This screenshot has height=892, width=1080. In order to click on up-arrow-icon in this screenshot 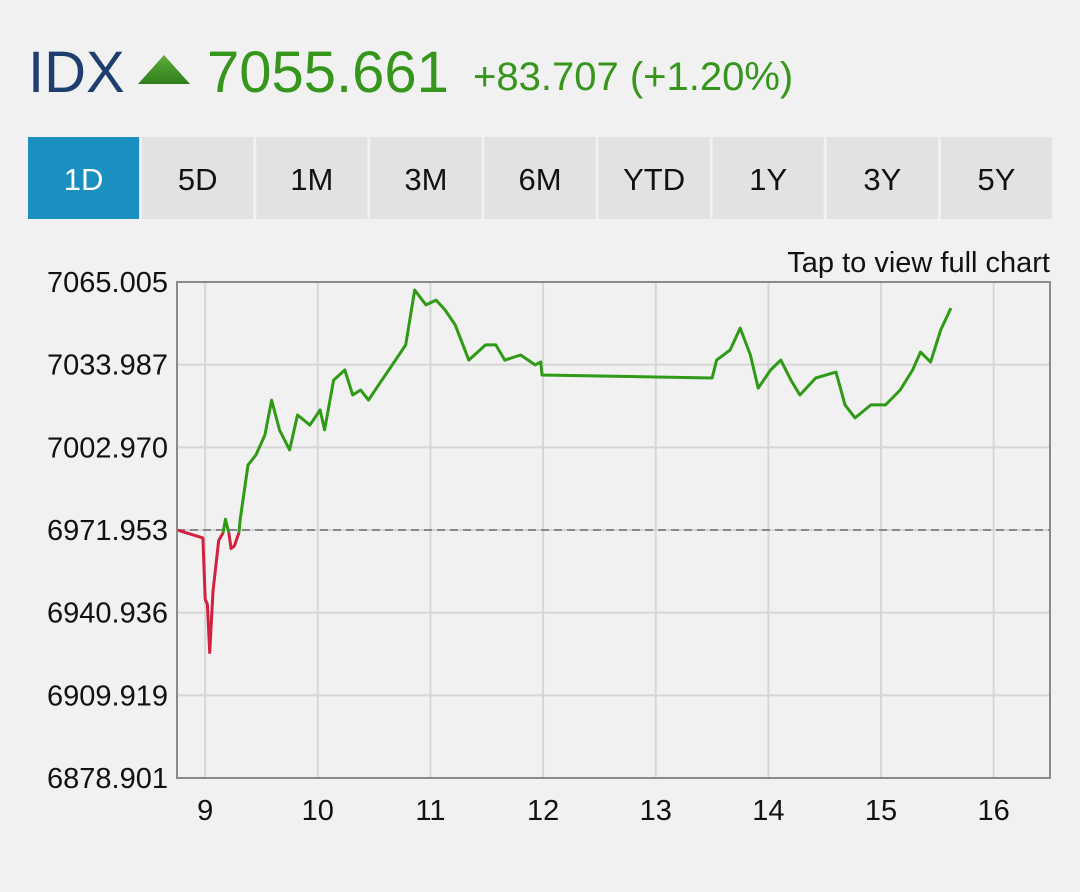, I will do `click(164, 69)`.